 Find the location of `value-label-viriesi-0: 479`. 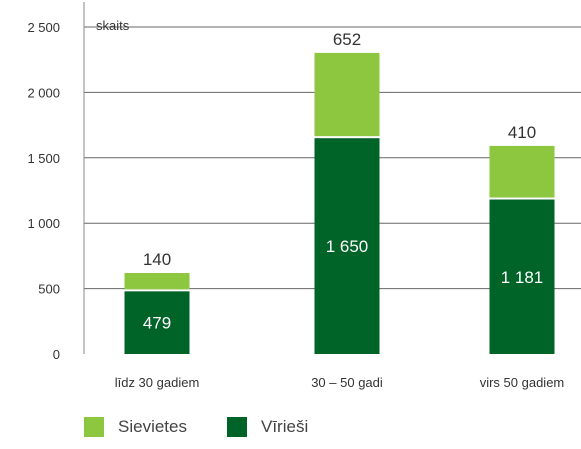

value-label-viriesi-0: 479 is located at coordinates (157, 323).